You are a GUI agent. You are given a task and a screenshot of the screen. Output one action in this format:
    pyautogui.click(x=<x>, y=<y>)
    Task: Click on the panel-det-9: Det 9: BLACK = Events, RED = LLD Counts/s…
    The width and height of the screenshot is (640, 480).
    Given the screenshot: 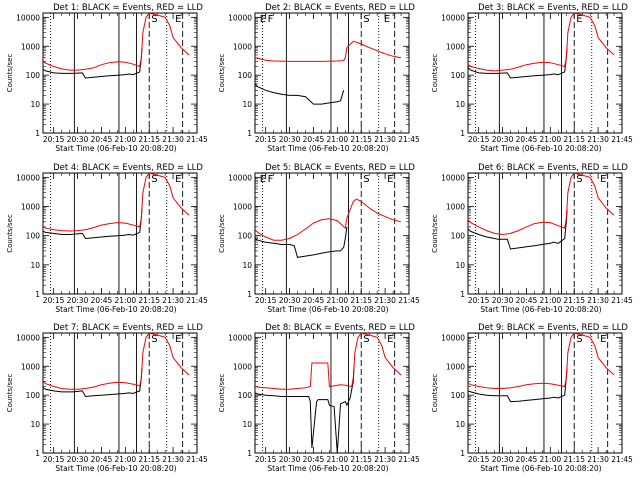 What is the action you would take?
    pyautogui.click(x=532, y=398)
    